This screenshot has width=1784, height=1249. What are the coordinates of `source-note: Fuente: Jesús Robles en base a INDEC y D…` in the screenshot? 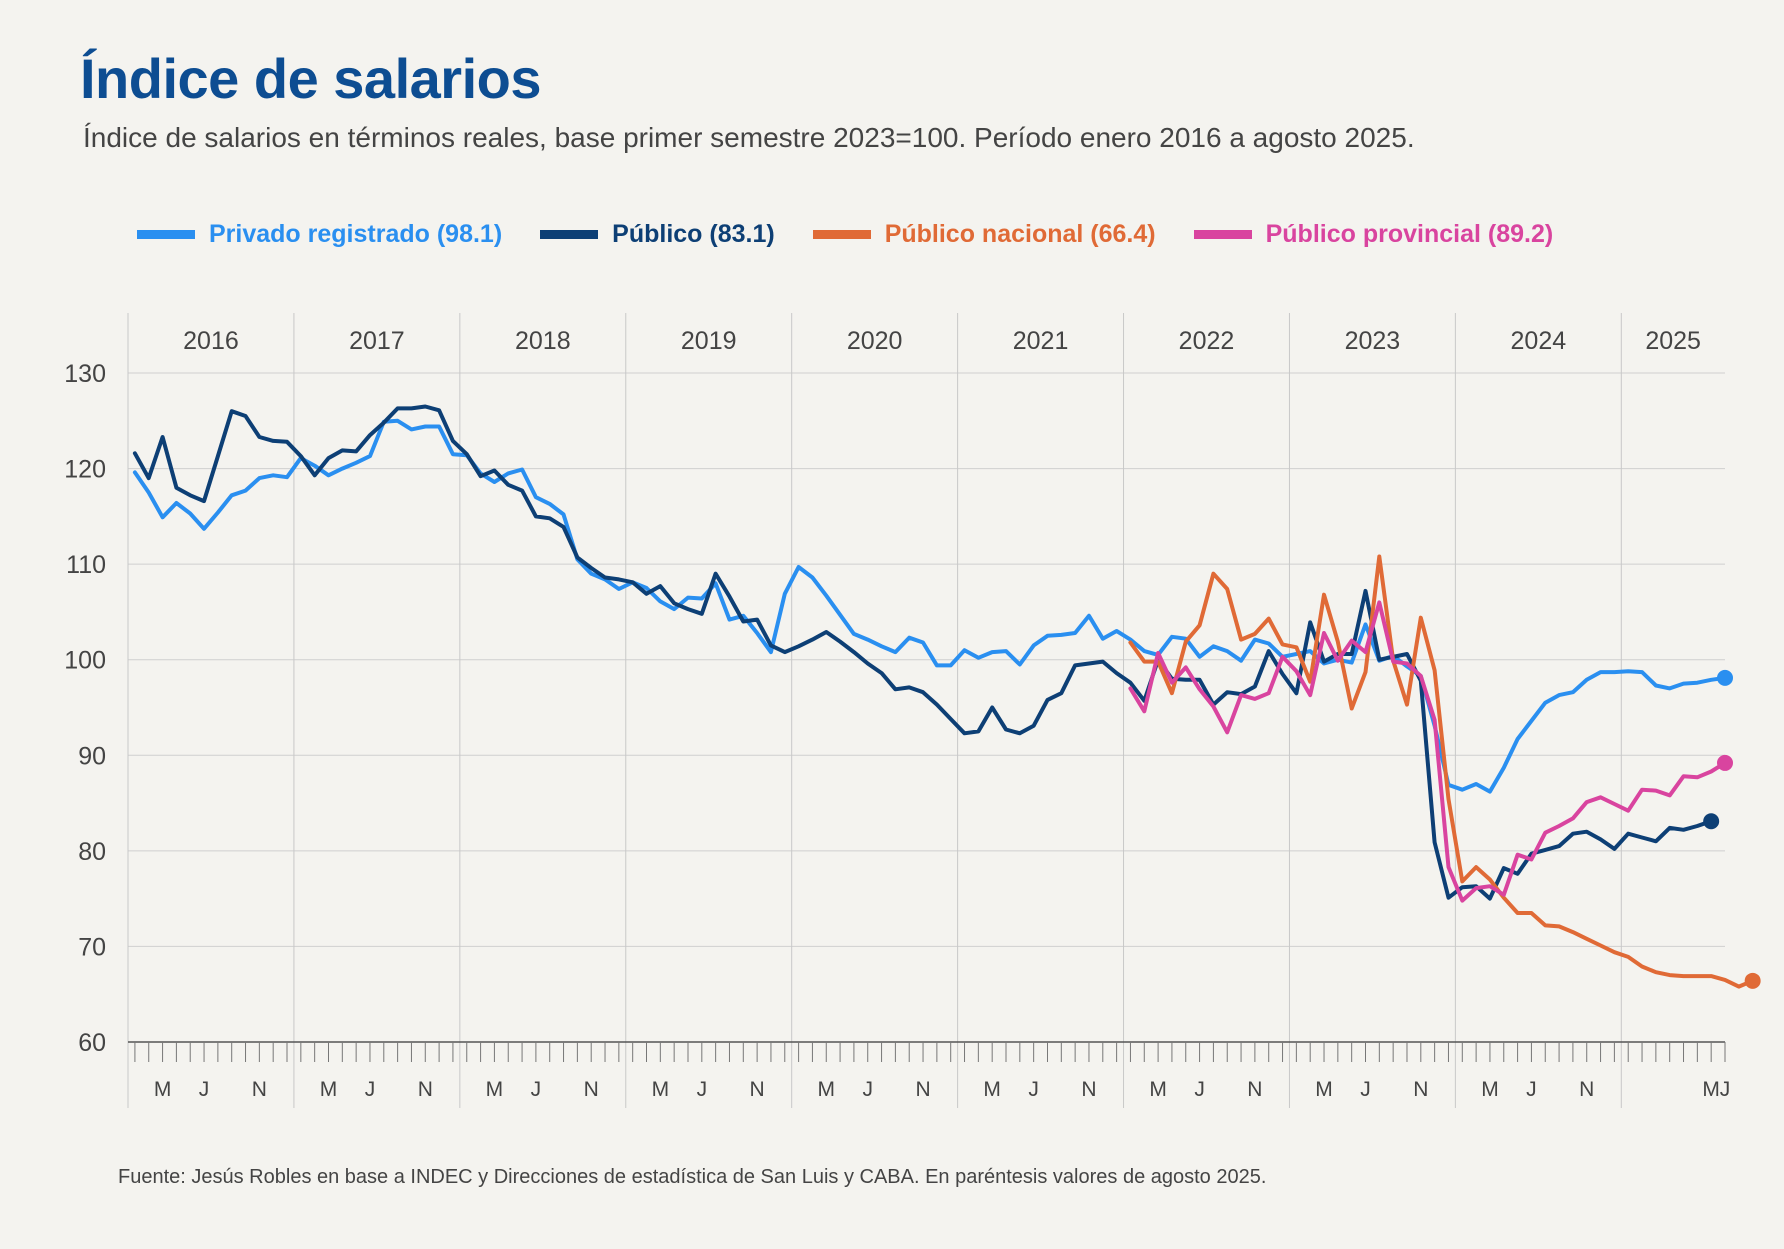 It's located at (692, 1177).